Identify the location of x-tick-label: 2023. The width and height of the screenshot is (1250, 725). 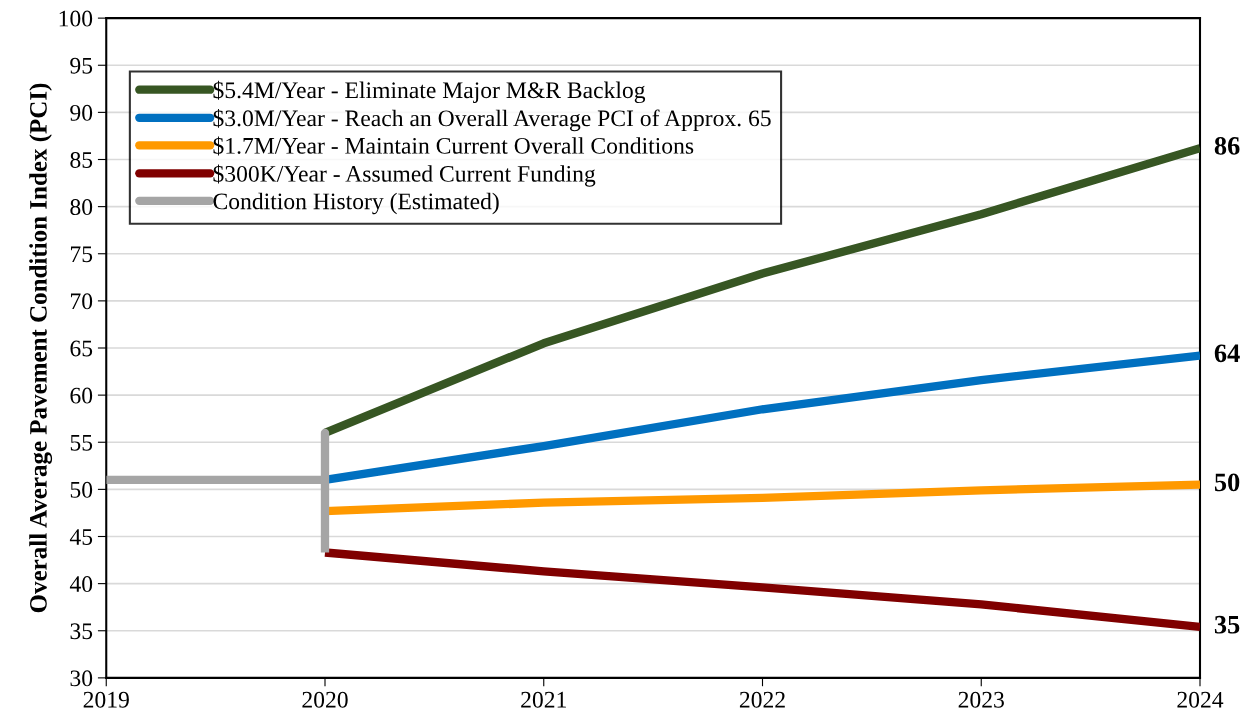
(981, 699).